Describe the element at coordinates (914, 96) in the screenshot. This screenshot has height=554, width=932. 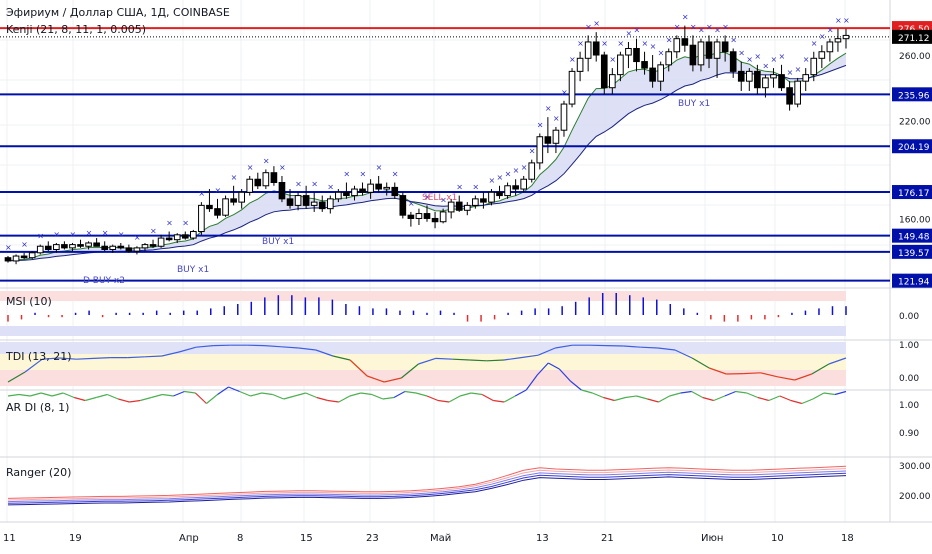
I see `level-tag-label: 235.96` at that location.